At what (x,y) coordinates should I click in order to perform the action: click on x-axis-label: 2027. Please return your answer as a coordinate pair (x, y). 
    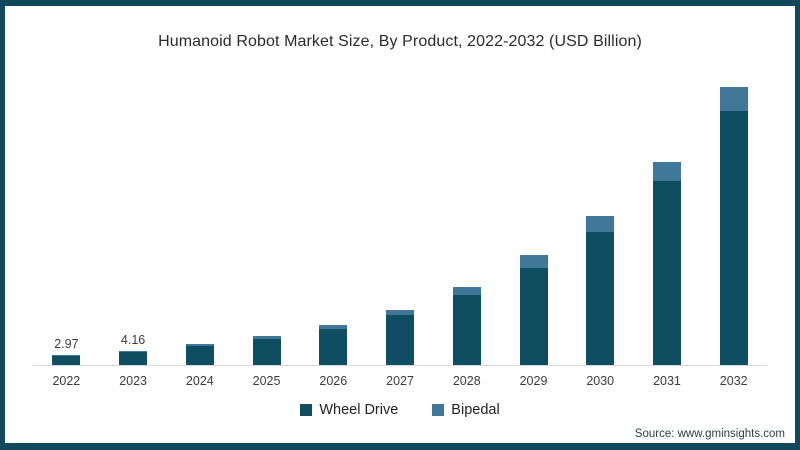
    Looking at the image, I should click on (400, 381).